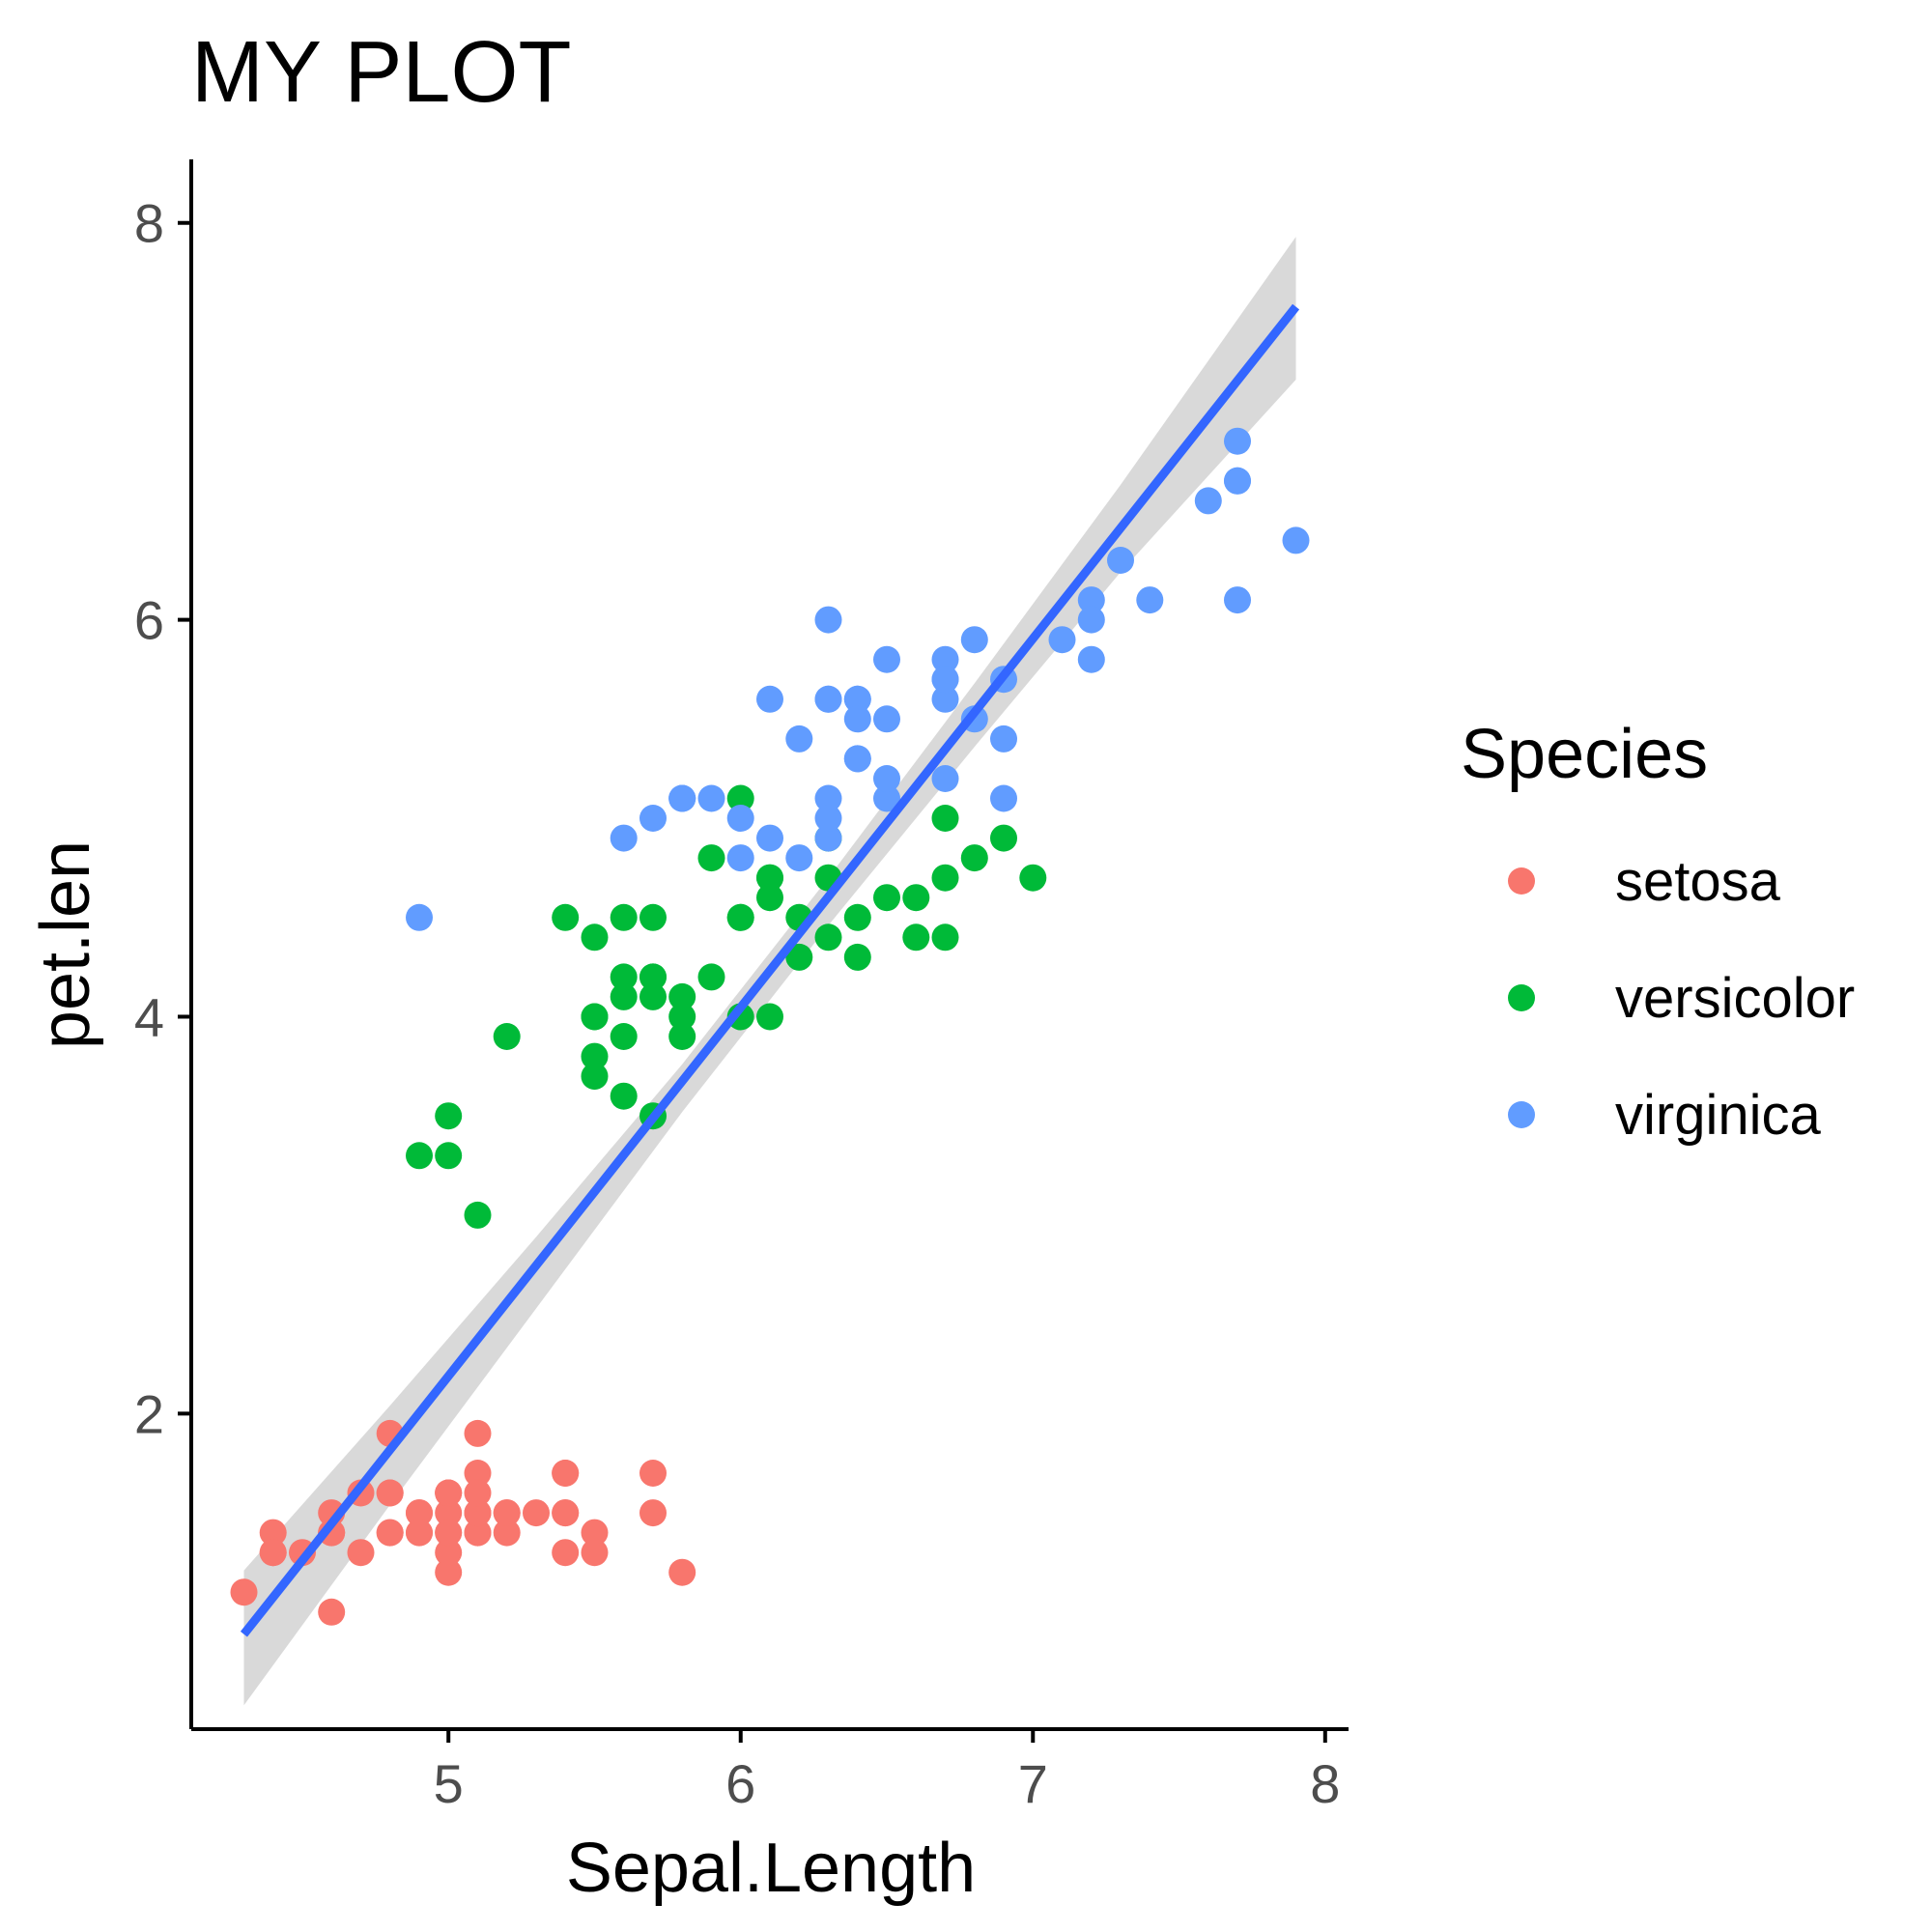 The width and height of the screenshot is (1932, 1932). I want to click on chart-title: MY PLOT, so click(381, 72).